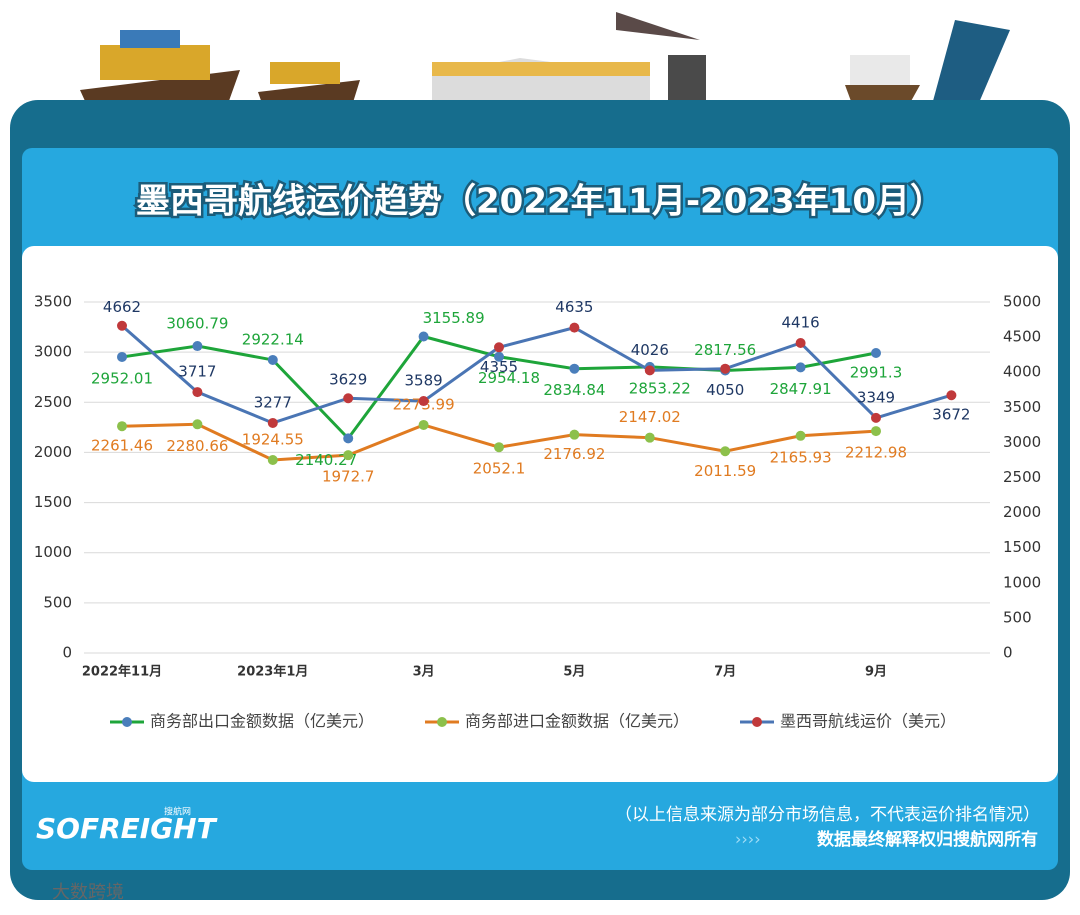  I want to click on title: 墨西哥航线运价趋势（2022年11月-2023年10月）, so click(540, 202).